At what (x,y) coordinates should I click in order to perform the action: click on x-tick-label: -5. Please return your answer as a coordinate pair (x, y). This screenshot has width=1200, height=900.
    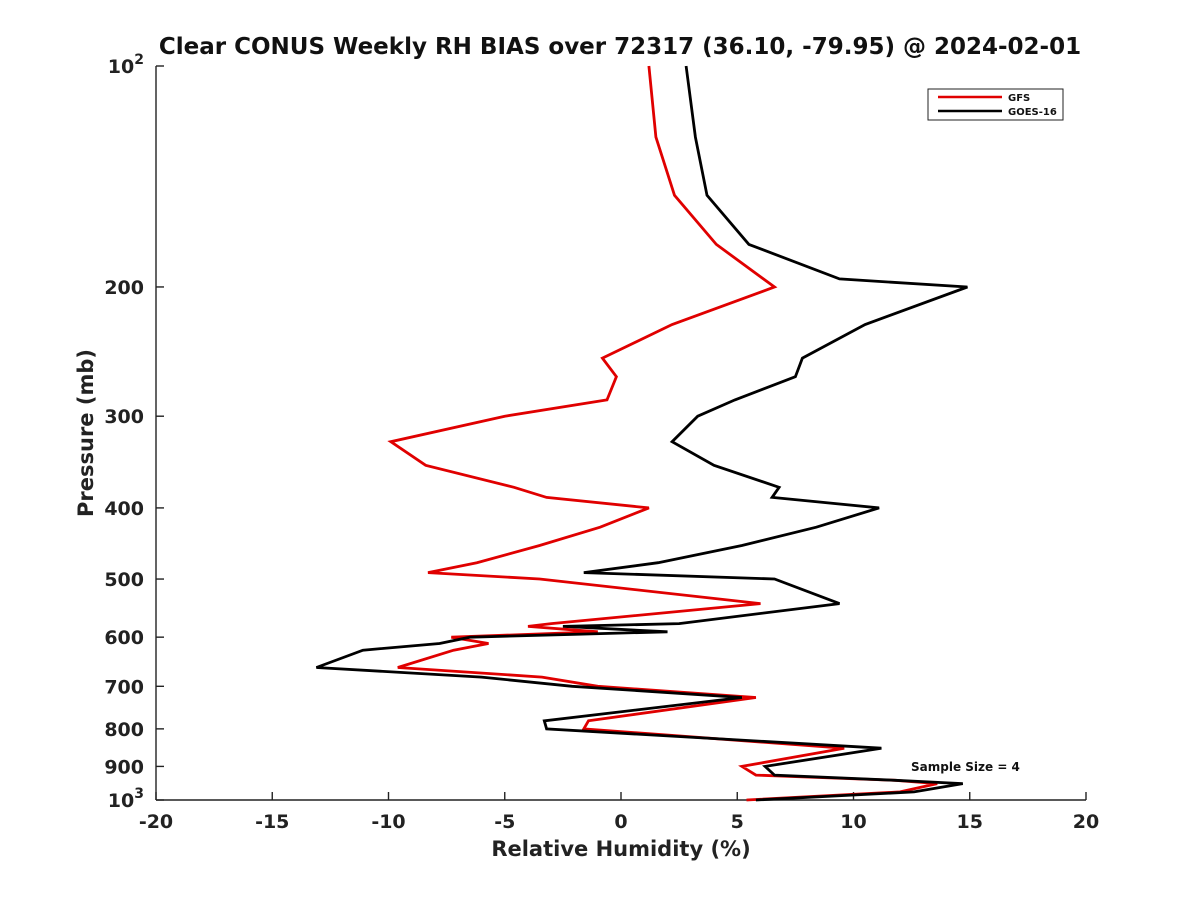
    Looking at the image, I should click on (504, 822).